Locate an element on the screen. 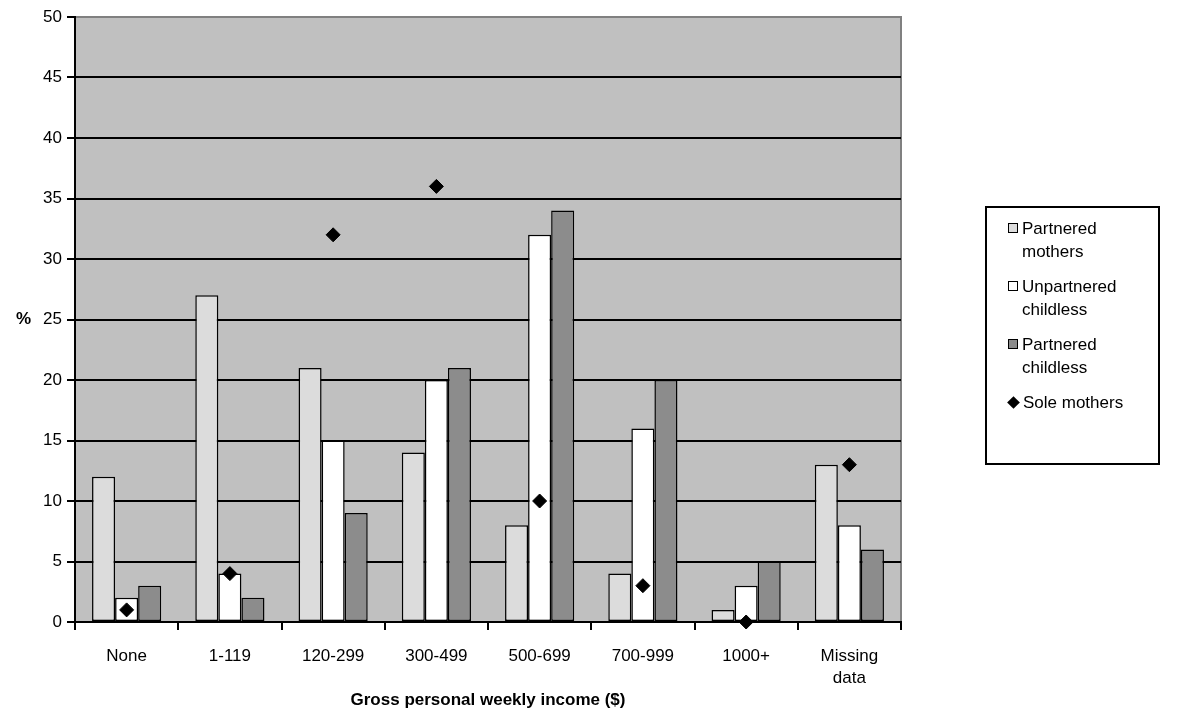 This screenshot has height=727, width=1180. y-tick-label: 15 is located at coordinates (52, 440).